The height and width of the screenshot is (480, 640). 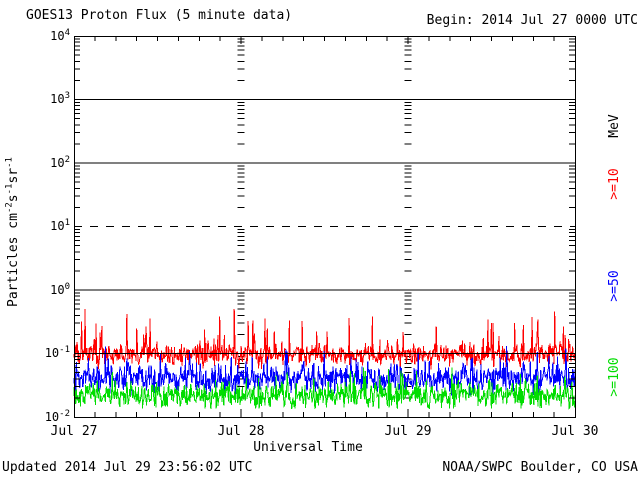 I want to click on legend-entry-ge50: >=50, so click(x=614, y=286).